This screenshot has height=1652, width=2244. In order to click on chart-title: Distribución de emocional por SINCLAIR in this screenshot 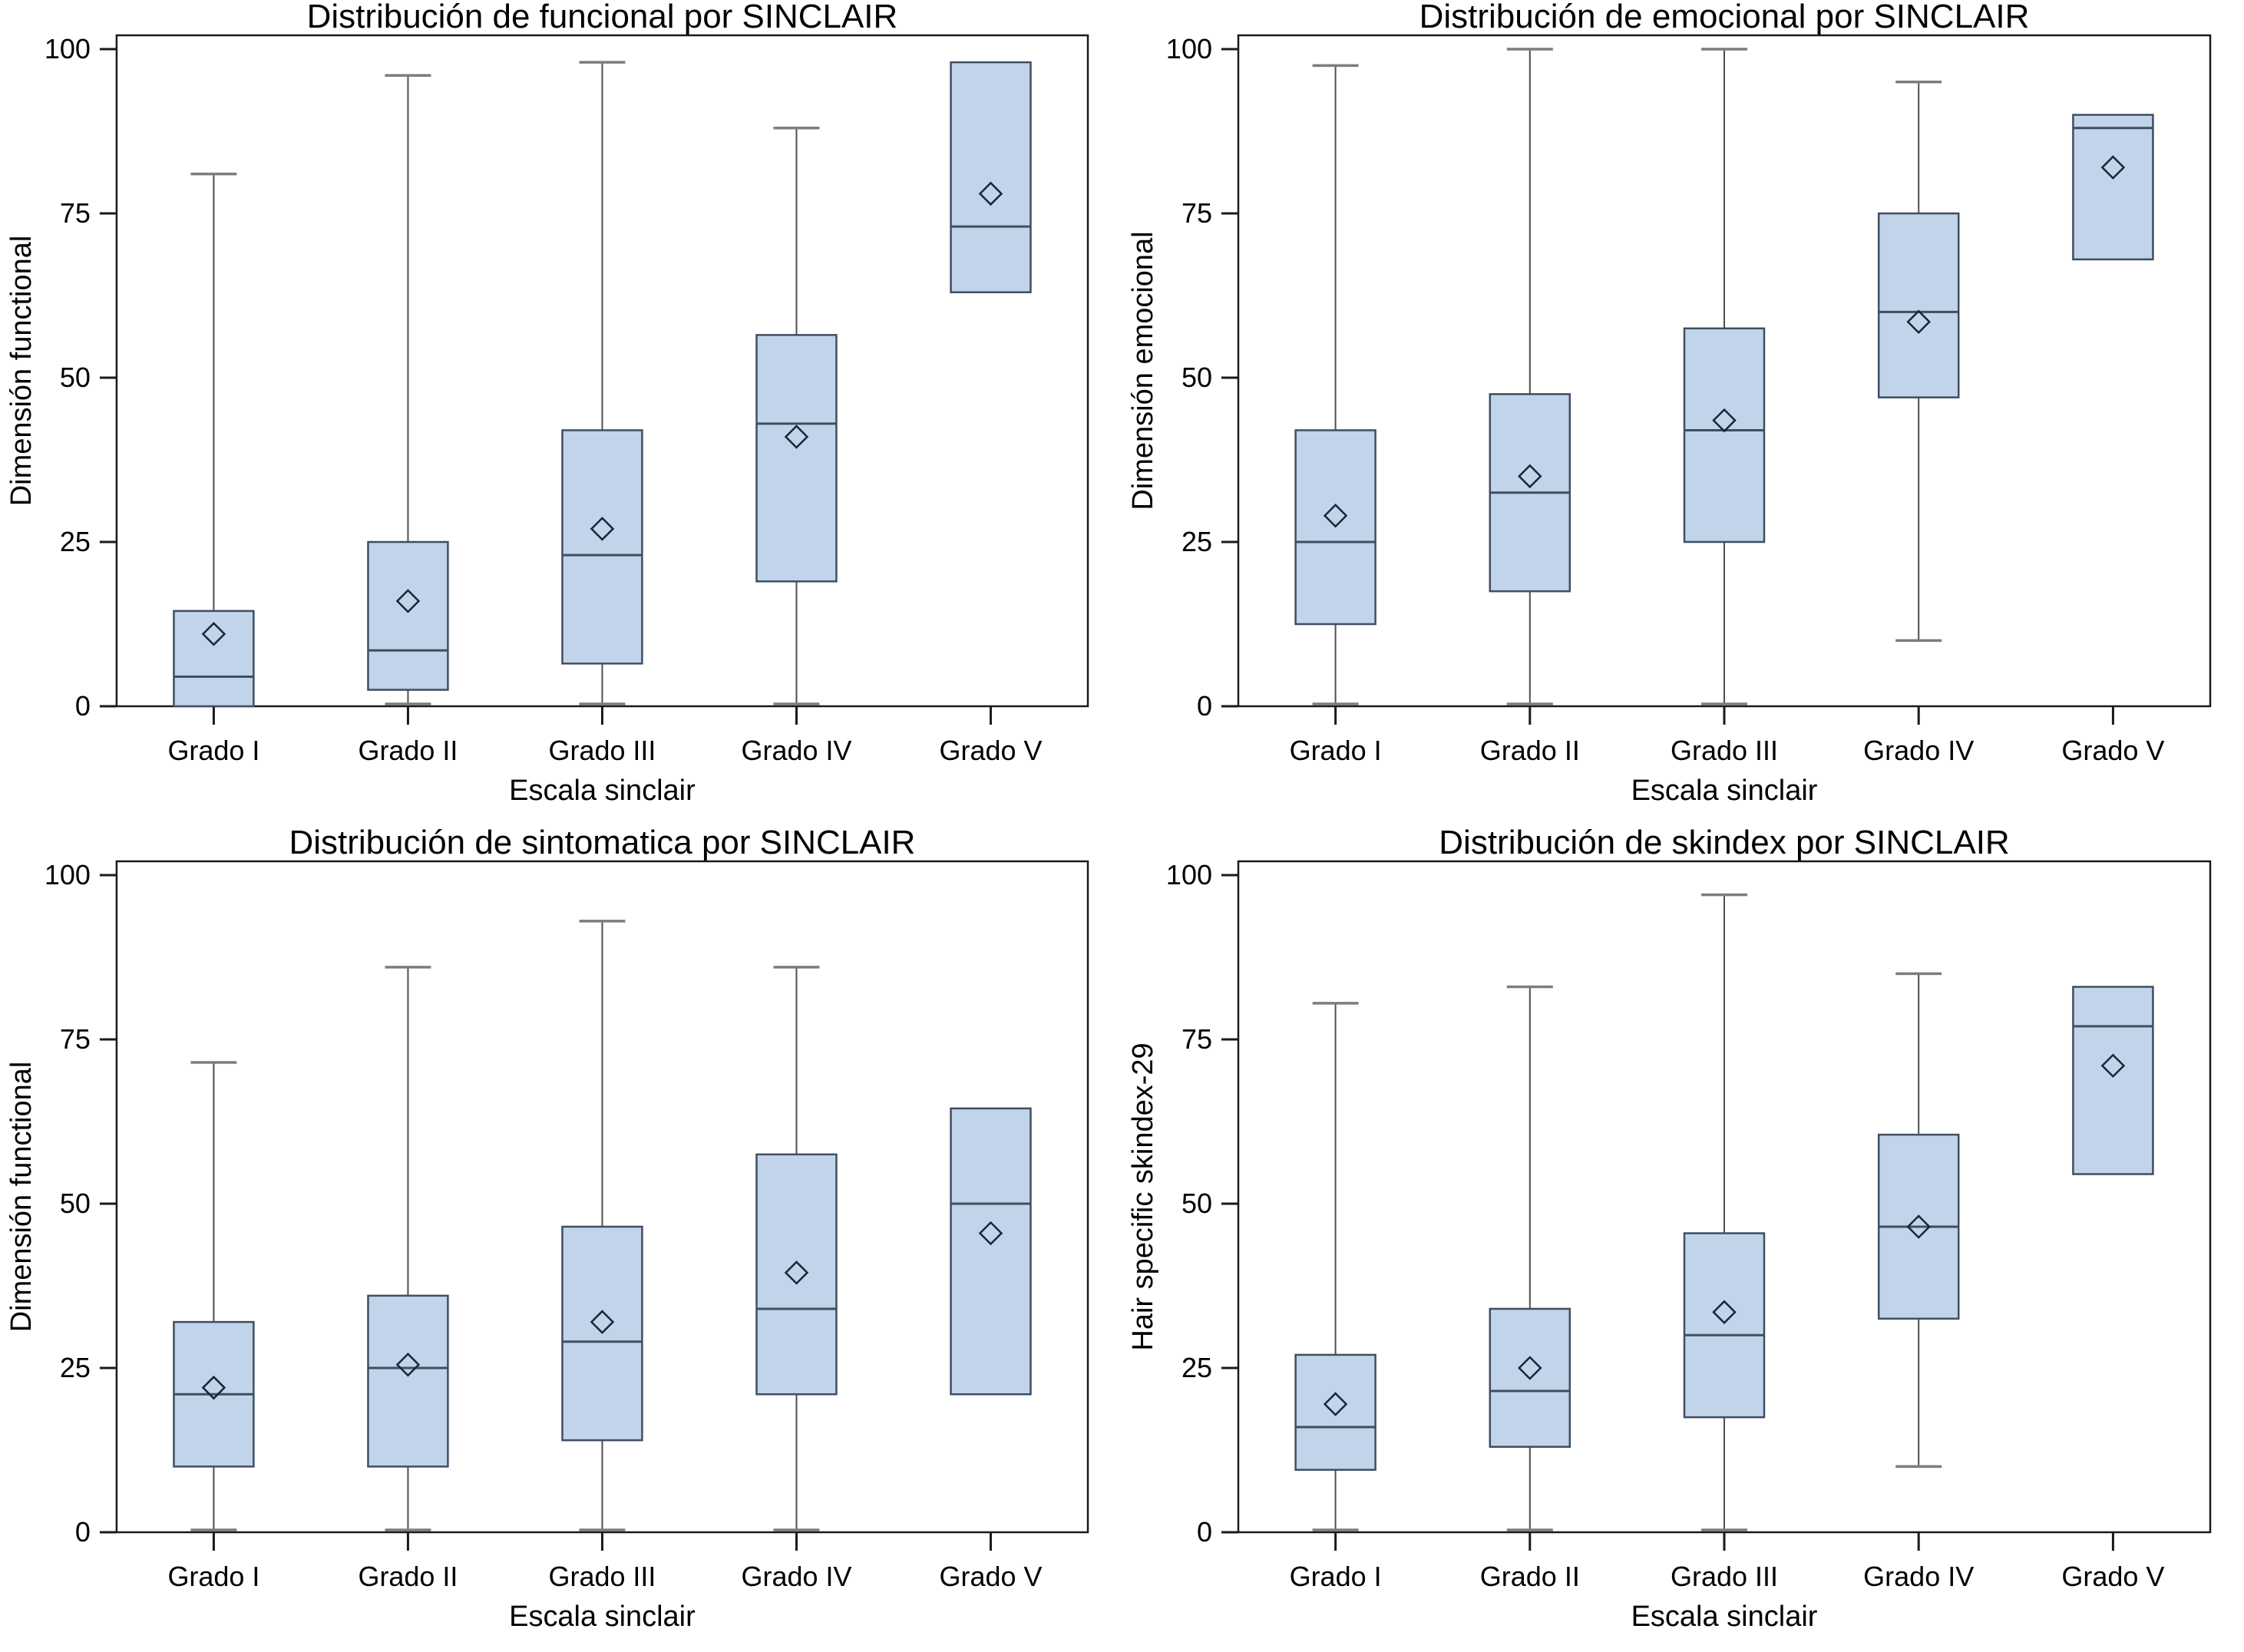, I will do `click(1724, 17)`.